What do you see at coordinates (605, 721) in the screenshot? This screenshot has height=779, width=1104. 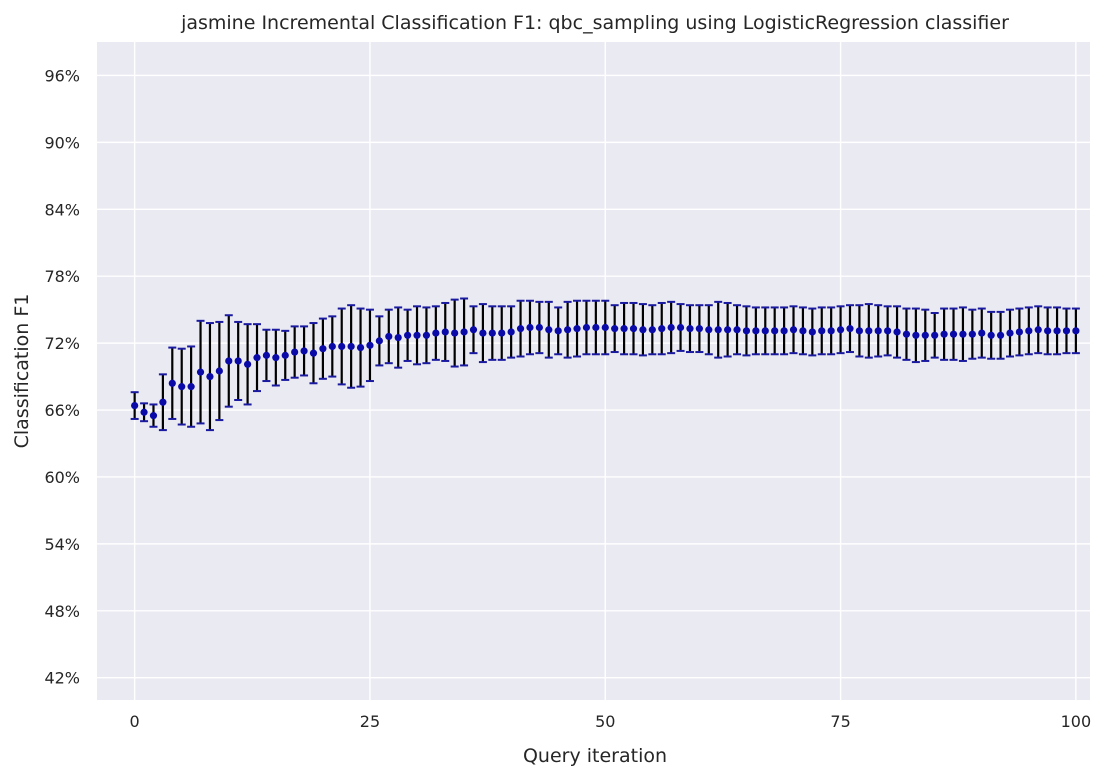 I see `x-tick-label: 50` at bounding box center [605, 721].